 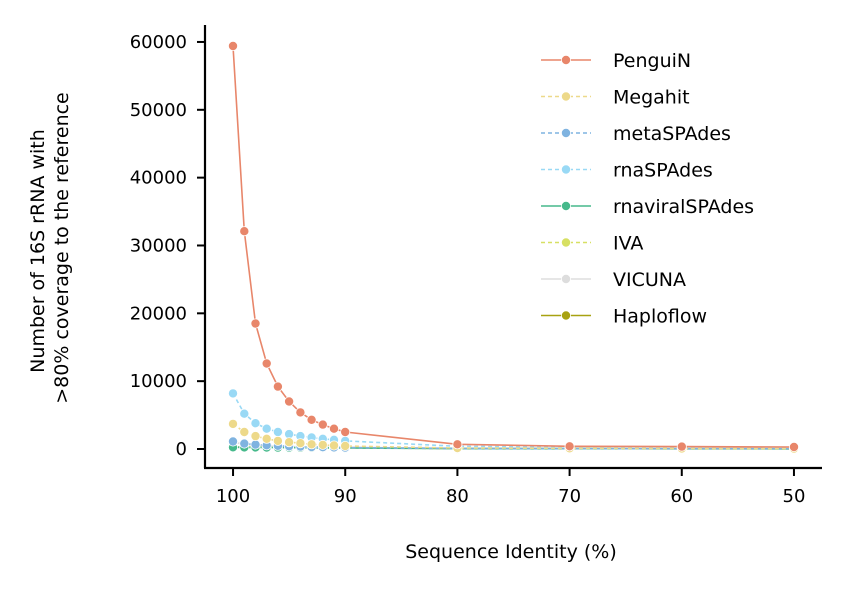 What do you see at coordinates (233, 496) in the screenshot?
I see `x-tick-label: 100` at bounding box center [233, 496].